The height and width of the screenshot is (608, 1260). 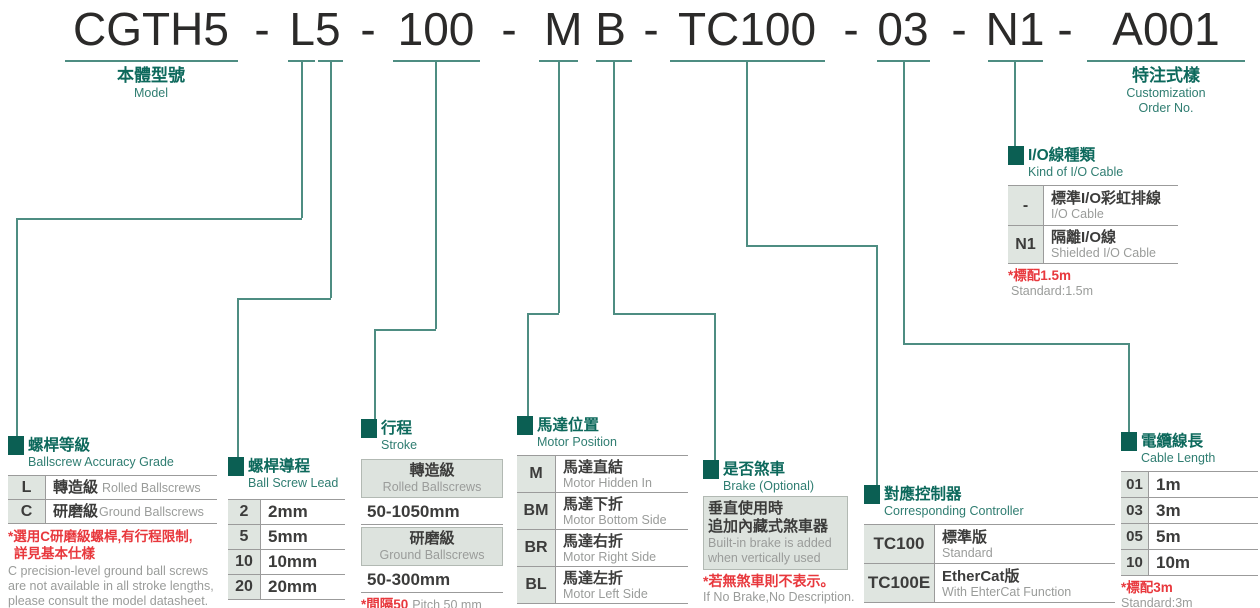 What do you see at coordinates (151, 512) in the screenshot?
I see `desc-en: Ground Ballscrews` at bounding box center [151, 512].